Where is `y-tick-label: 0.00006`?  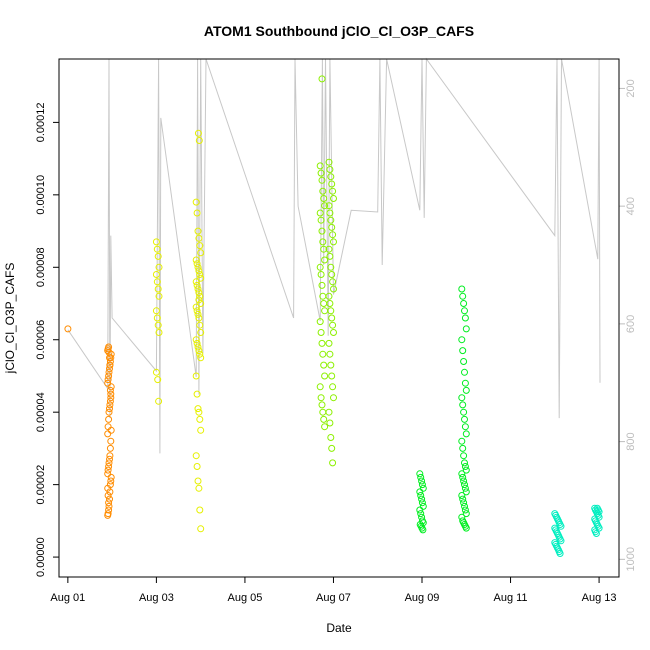 y-tick-label: 0.00006 is located at coordinates (41, 340).